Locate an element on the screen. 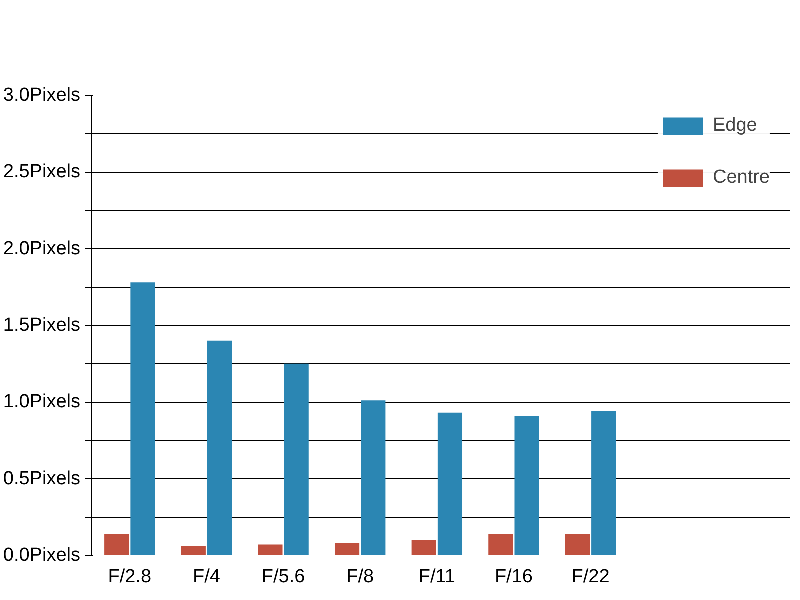 Image resolution: width=800 pixels, height=600 pixels. y-tick-label: 1.0Pixels is located at coordinates (42, 402).